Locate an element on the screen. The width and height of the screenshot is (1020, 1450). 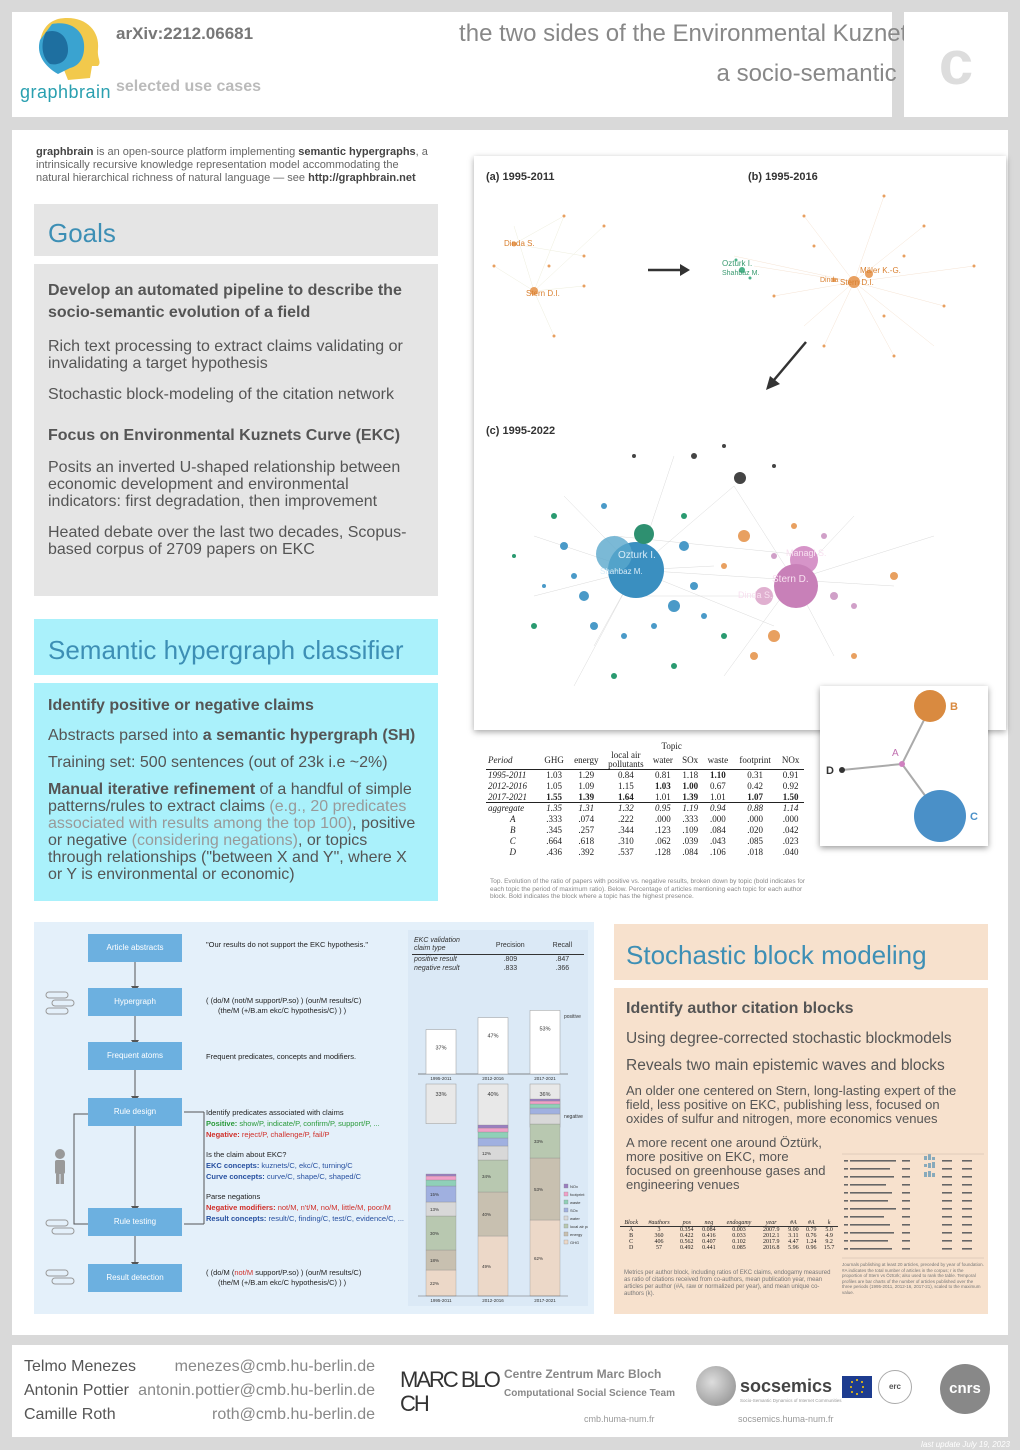
intro-brand: graphbrain is located at coordinates (65, 152).